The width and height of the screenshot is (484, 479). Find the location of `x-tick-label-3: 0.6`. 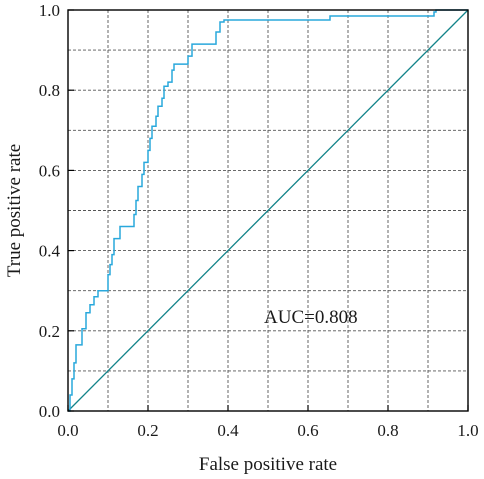

x-tick-label-3: 0.6 is located at coordinates (307, 430).